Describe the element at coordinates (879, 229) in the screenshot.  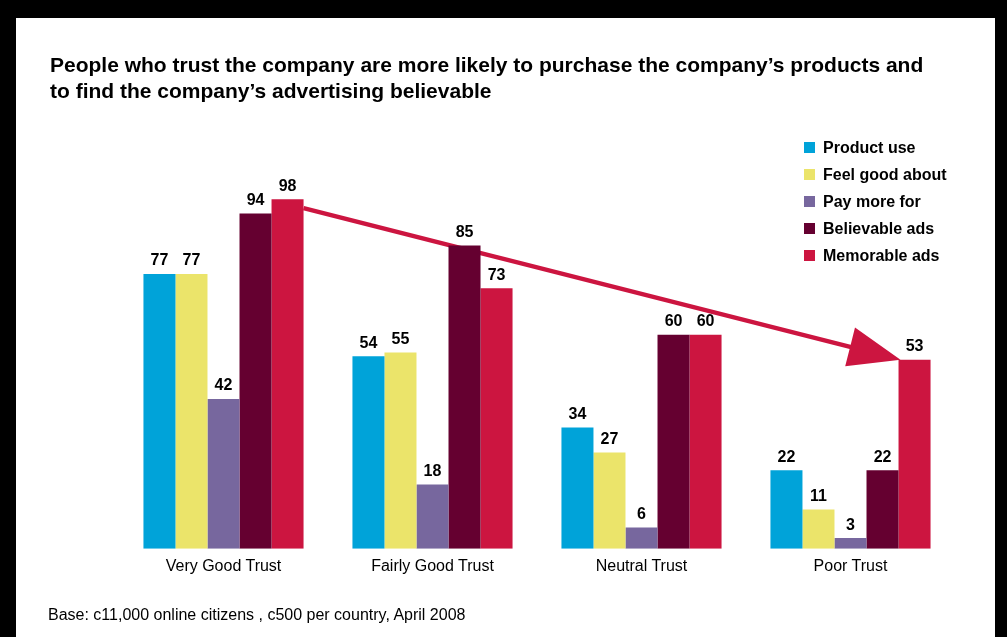
I see `legend-label: Believable ads` at that location.